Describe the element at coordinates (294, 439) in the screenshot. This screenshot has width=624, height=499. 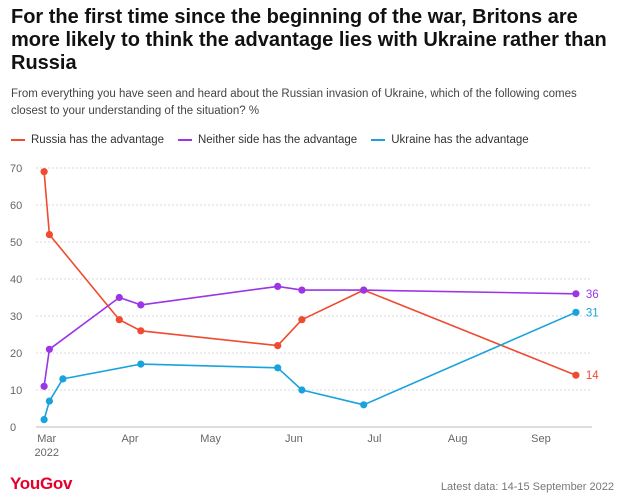
I see `x-tick-label-jun: Jun` at that location.